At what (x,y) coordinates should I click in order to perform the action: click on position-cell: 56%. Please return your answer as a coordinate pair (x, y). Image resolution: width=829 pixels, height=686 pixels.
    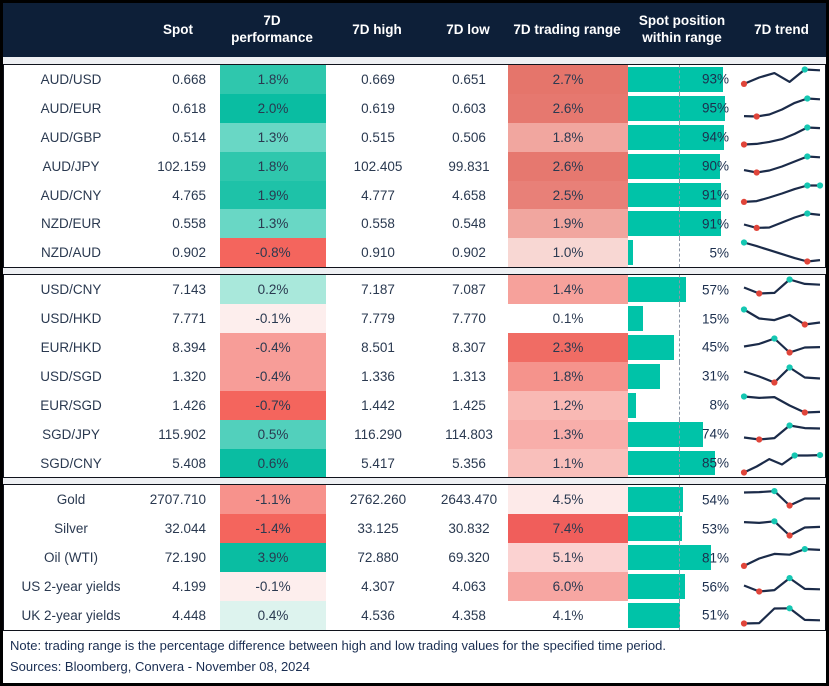
    Looking at the image, I should click on (679, 587).